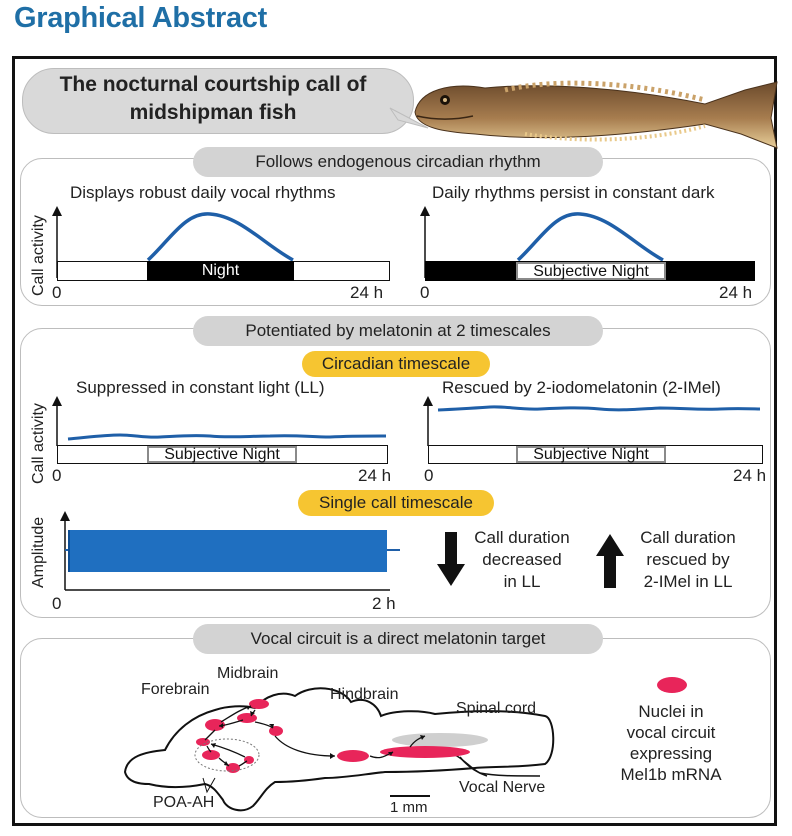 The width and height of the screenshot is (792, 836). I want to click on label-forebrain: Forebrain, so click(175, 689).